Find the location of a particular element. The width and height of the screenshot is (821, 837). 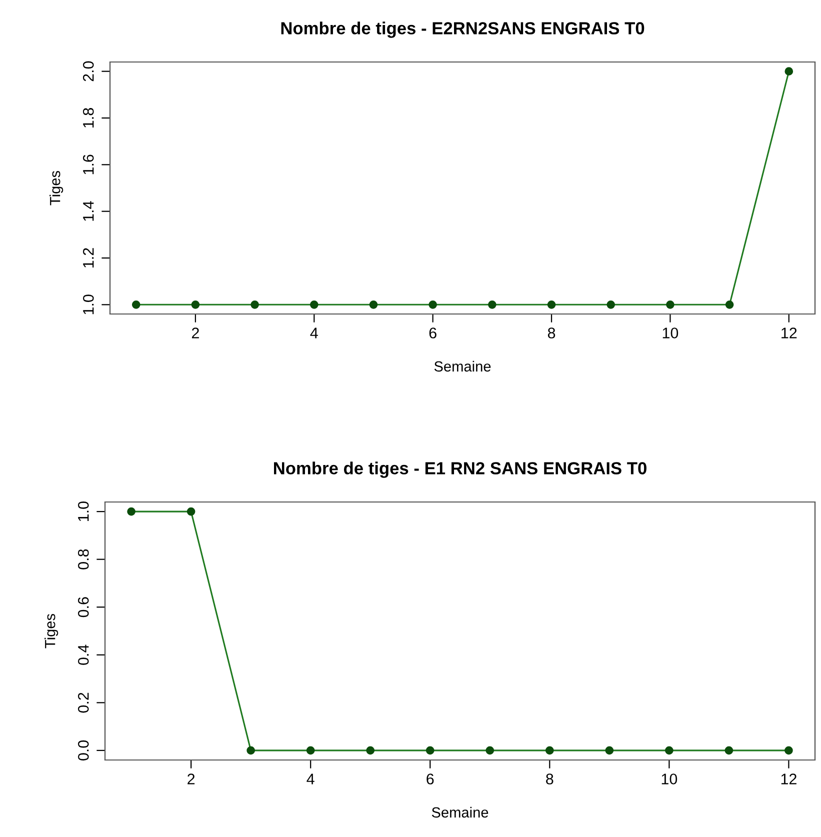

y-tick-label: 1.2 is located at coordinates (88, 258).